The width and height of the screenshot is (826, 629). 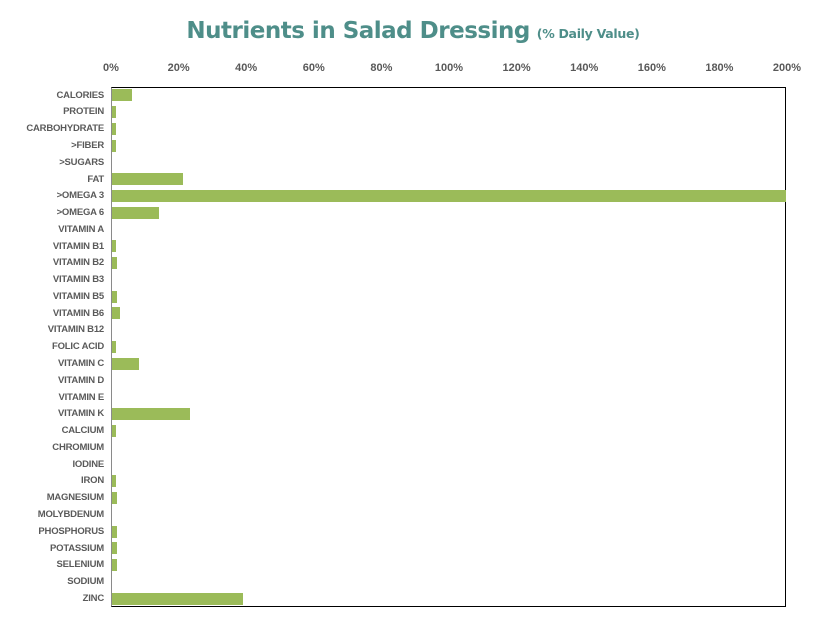 I want to click on chart-title-subtitle: (% Daily Value), so click(x=588, y=33).